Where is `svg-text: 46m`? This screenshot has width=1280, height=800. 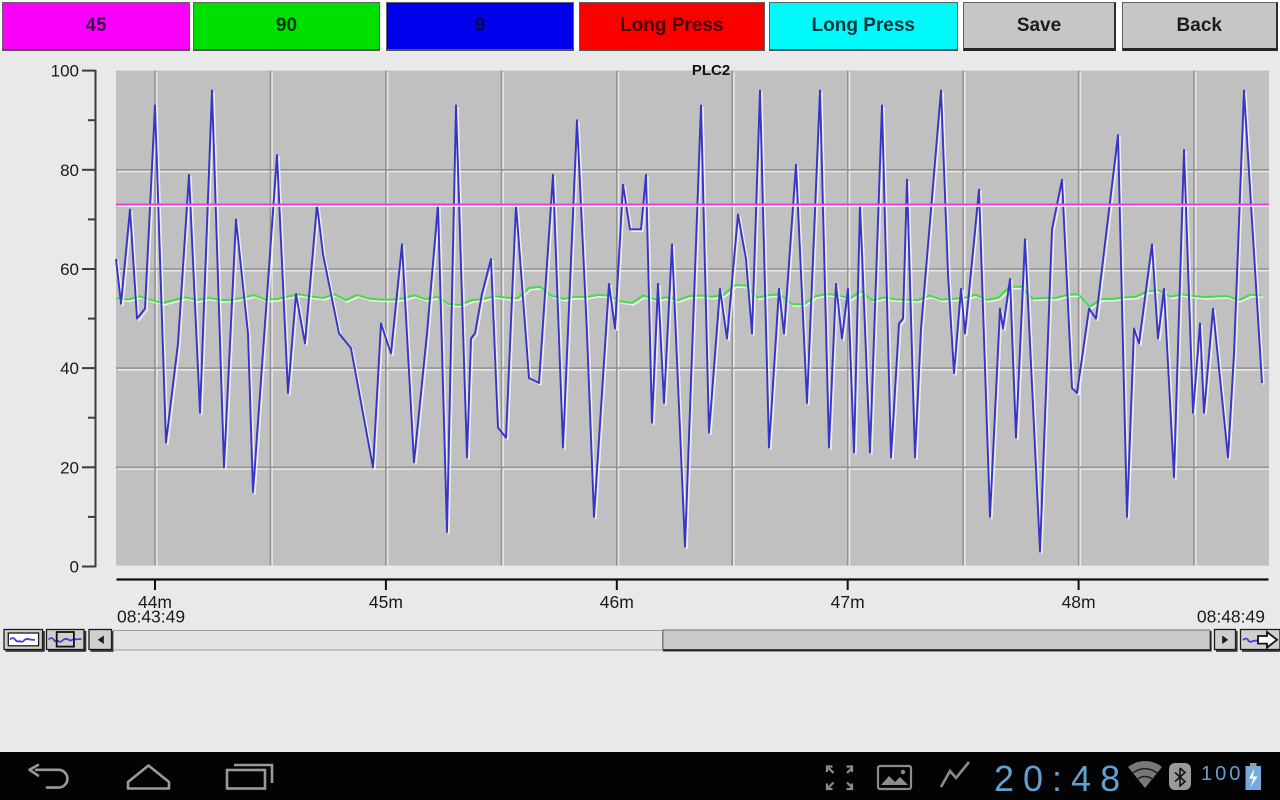
svg-text: 46m is located at coordinates (617, 602).